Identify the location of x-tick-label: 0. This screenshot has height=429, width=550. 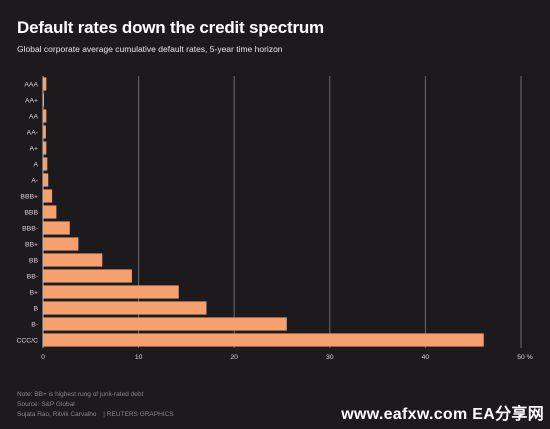
(43, 357).